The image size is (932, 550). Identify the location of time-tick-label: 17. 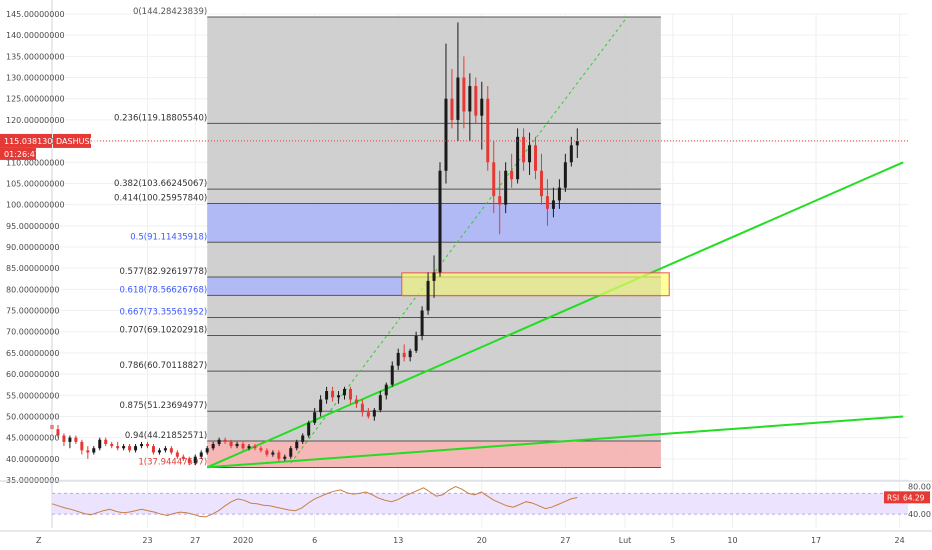
(816, 540).